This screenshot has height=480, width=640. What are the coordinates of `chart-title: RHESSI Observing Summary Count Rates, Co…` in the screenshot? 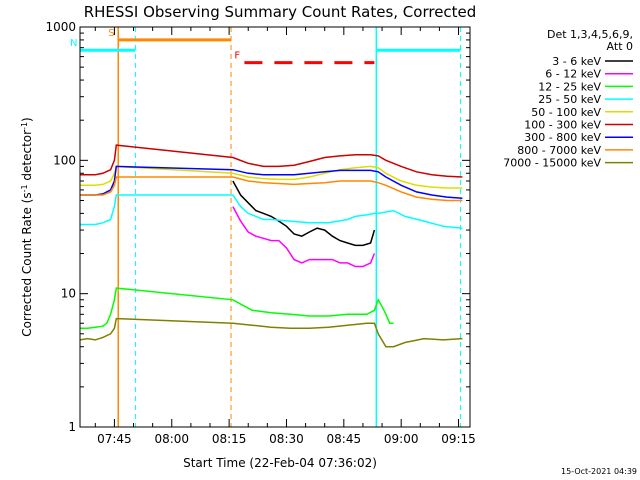 It's located at (280, 12).